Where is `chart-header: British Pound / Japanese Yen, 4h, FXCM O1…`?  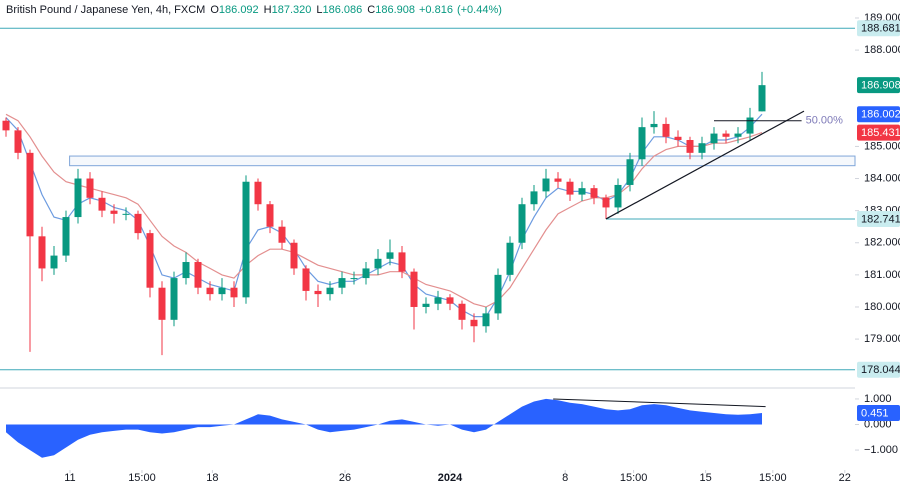
chart-header: British Pound / Japanese Yen, 4h, FXCM O1… is located at coordinates (254, 10).